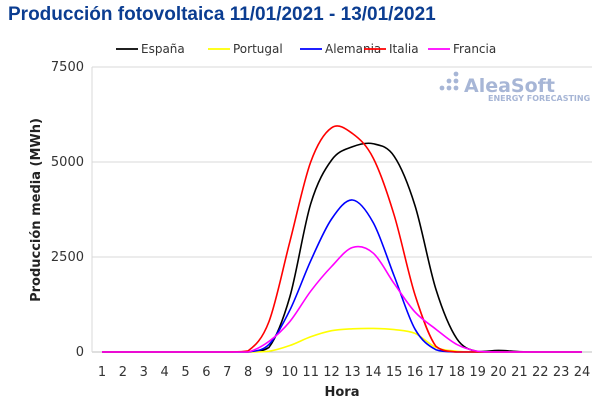  I want to click on y-tick-label: 7500, so click(67, 67).